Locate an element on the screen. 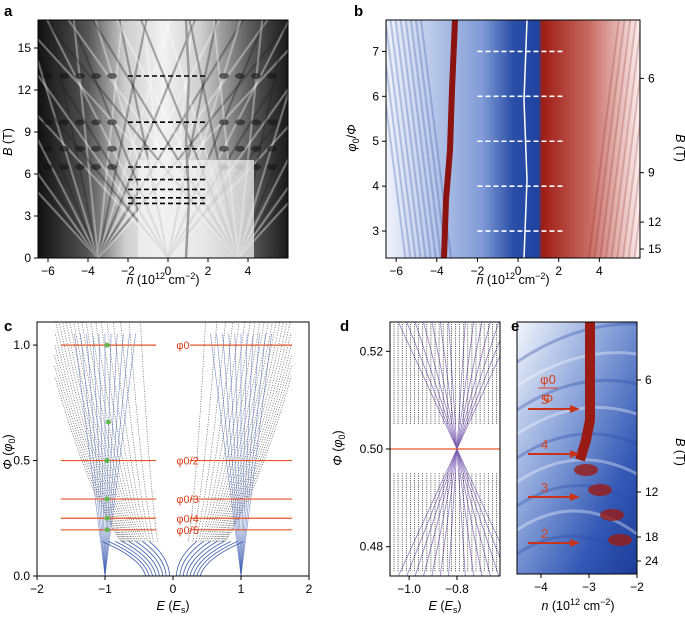  flux-ratio-numerator: φ0 is located at coordinates (548, 379).